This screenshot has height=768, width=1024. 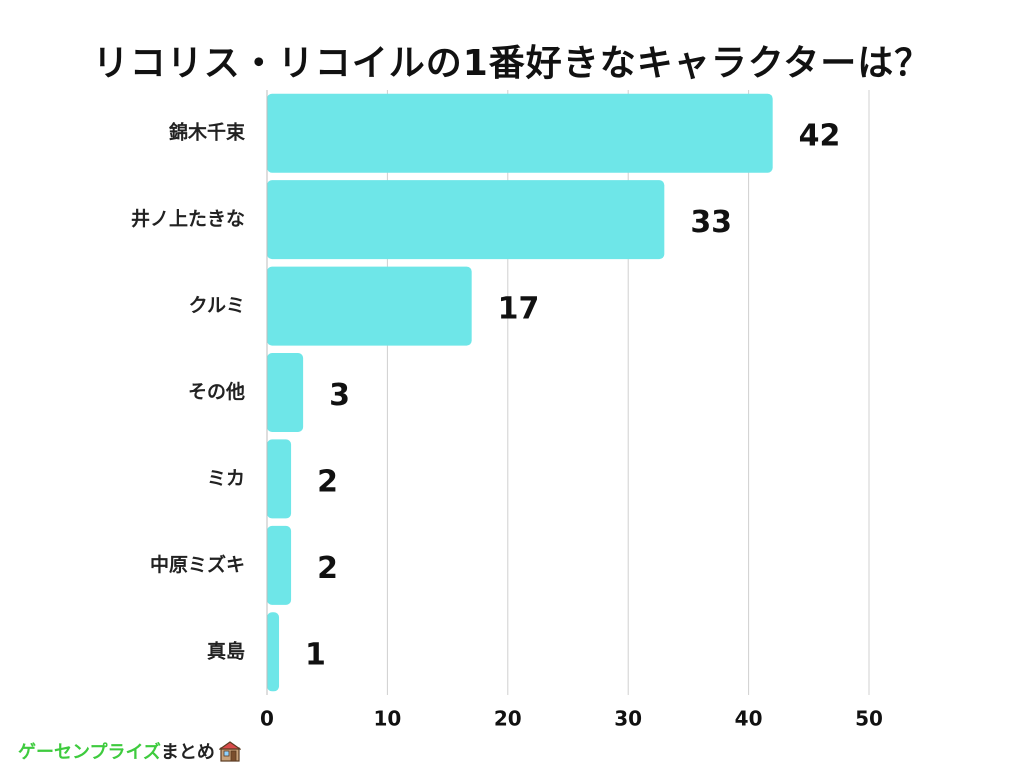 What do you see at coordinates (229, 751) in the screenshot?
I see `shop-icon` at bounding box center [229, 751].